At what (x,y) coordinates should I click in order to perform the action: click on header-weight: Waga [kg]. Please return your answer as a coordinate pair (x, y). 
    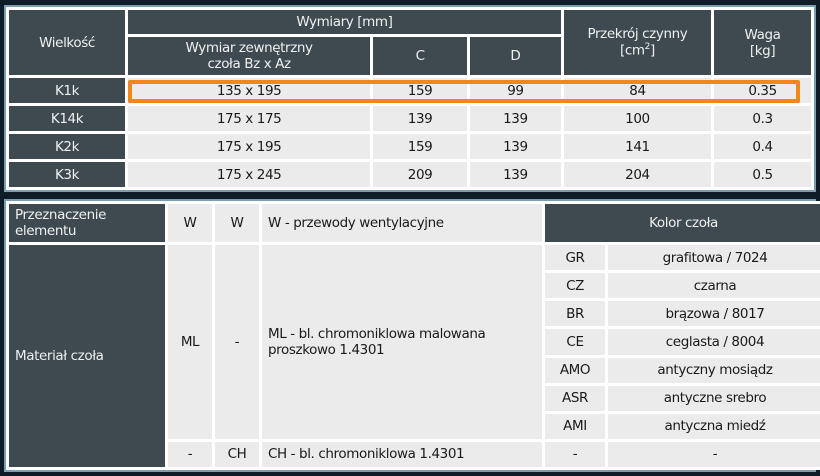
    Looking at the image, I should click on (762, 42).